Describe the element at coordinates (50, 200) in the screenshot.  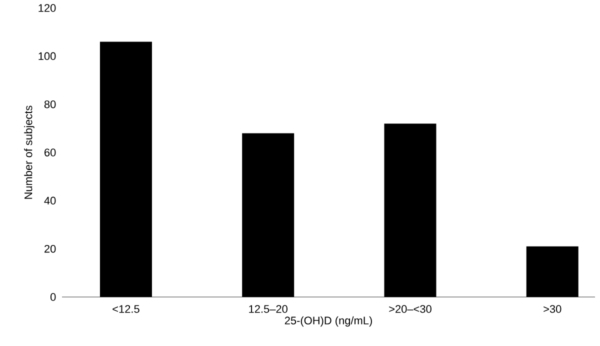
I see `y-tick-label: 40` at that location.